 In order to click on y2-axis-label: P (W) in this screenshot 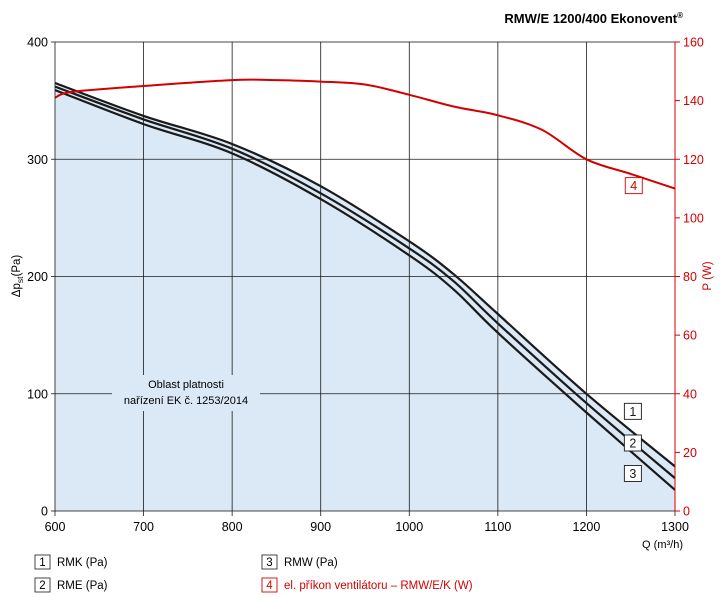, I will do `click(708, 275)`.